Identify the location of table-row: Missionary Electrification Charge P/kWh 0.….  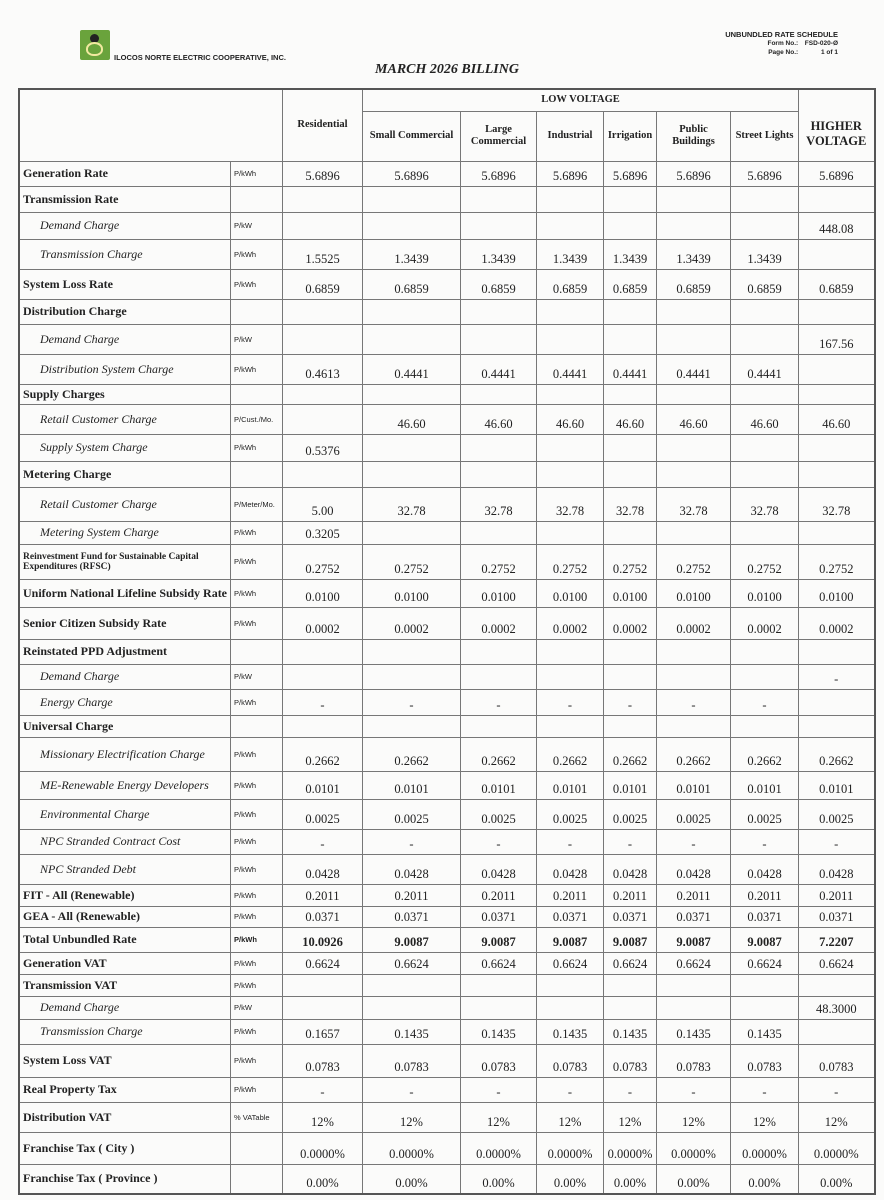
(447, 754).